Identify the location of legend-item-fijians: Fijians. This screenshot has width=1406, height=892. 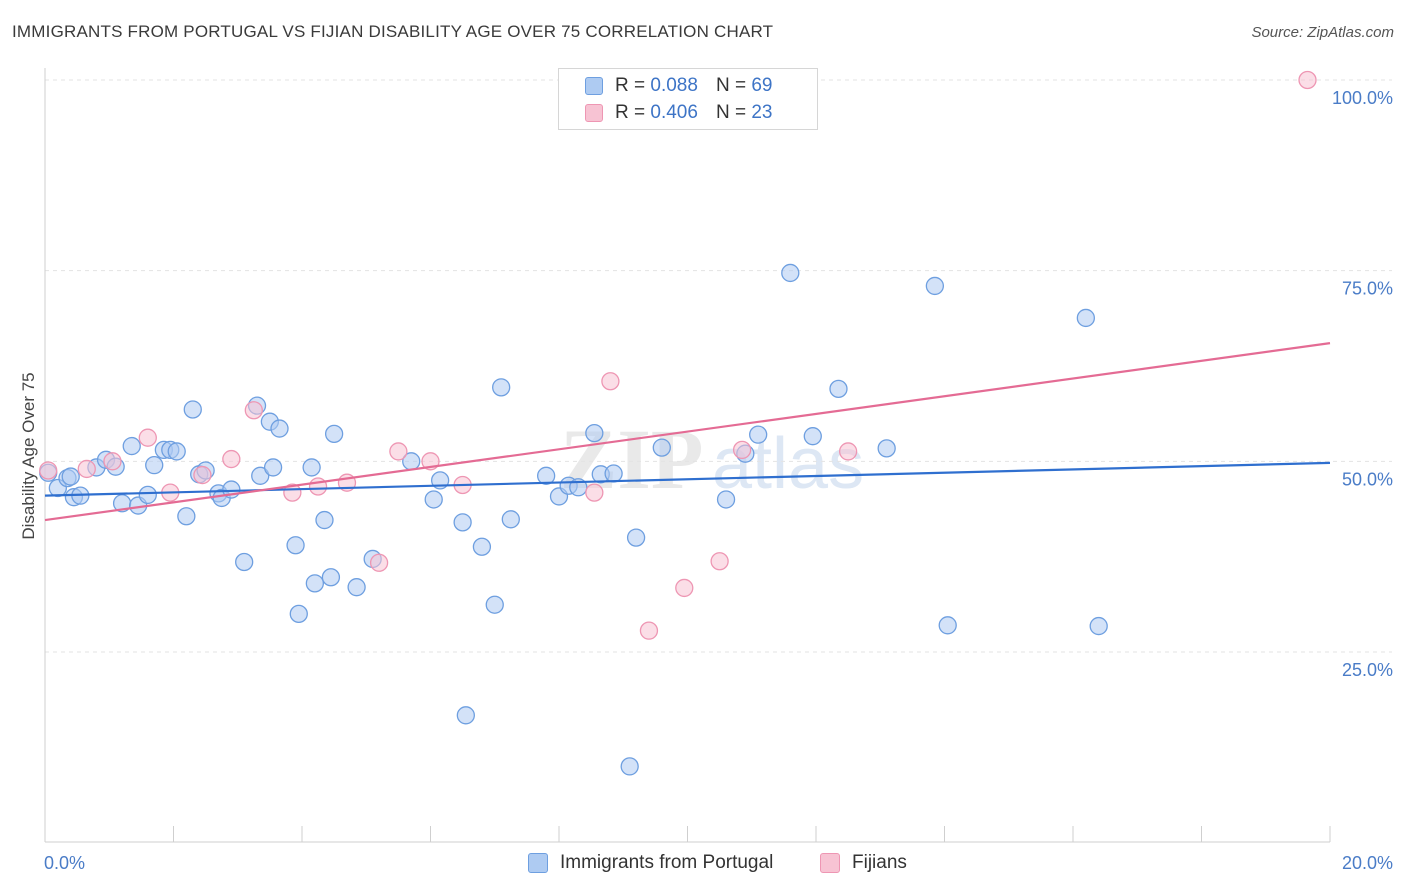
(863, 863).